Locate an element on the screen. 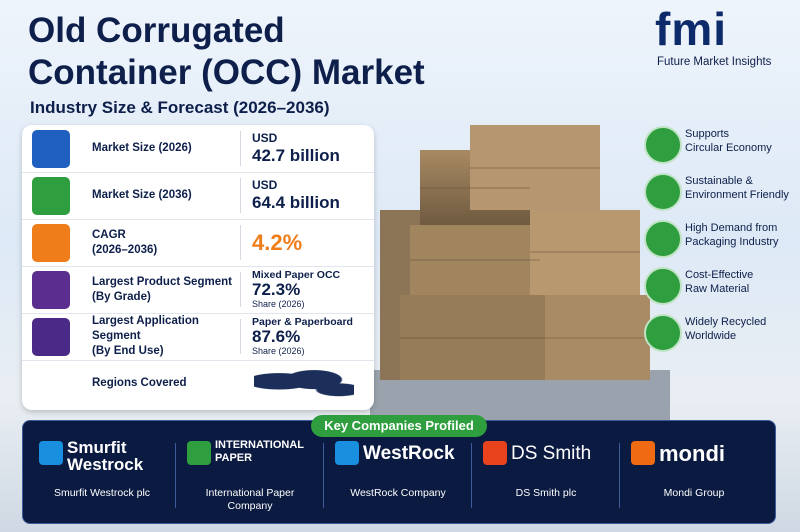  caption-line: Mondi Group is located at coordinates (694, 493).